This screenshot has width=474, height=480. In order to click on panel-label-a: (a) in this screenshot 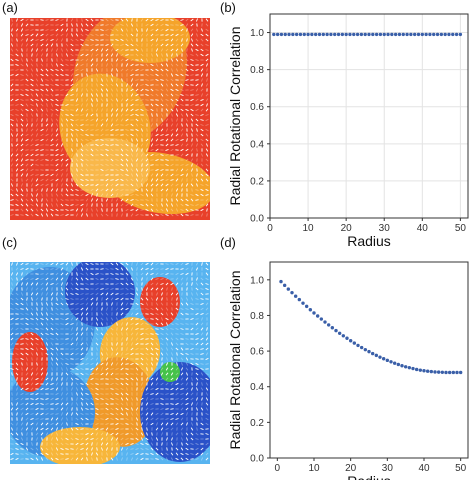, I will do `click(10, 7)`.